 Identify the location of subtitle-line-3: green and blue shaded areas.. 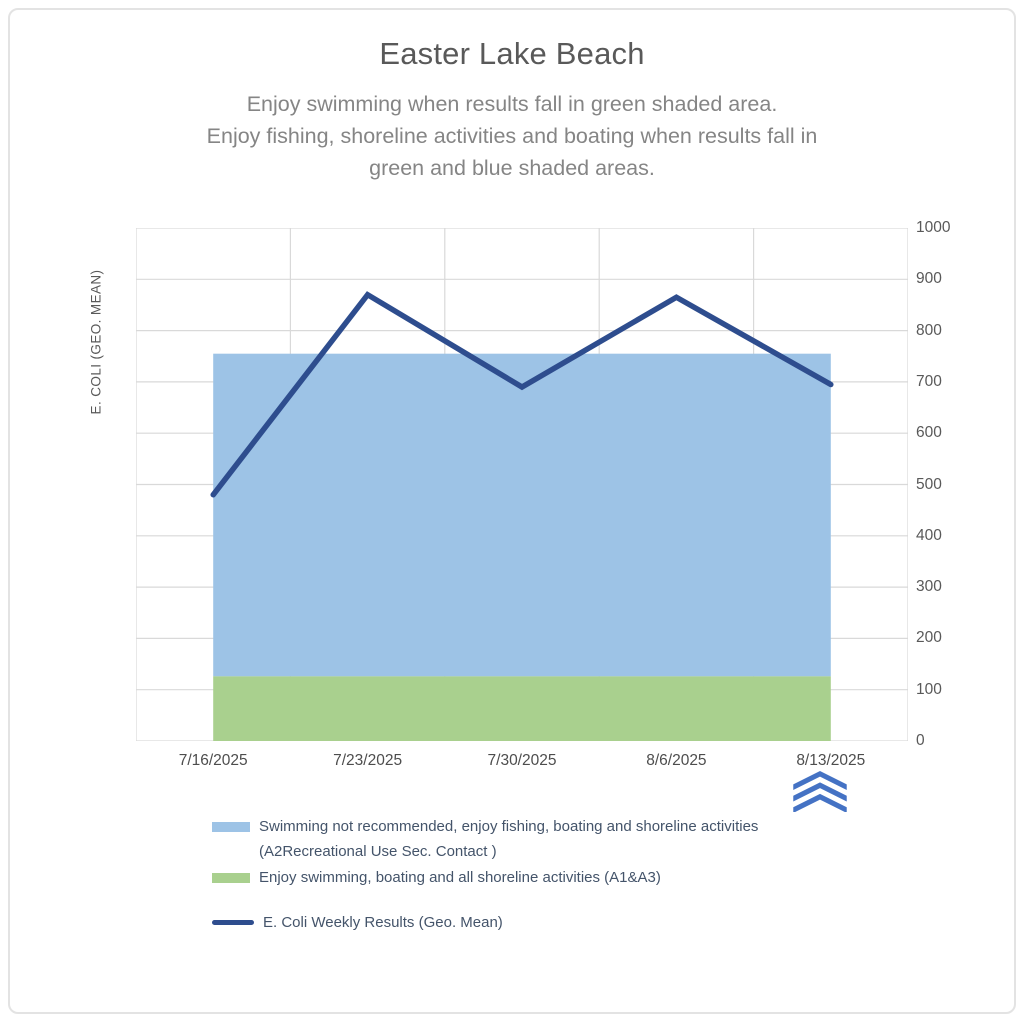
(512, 168).